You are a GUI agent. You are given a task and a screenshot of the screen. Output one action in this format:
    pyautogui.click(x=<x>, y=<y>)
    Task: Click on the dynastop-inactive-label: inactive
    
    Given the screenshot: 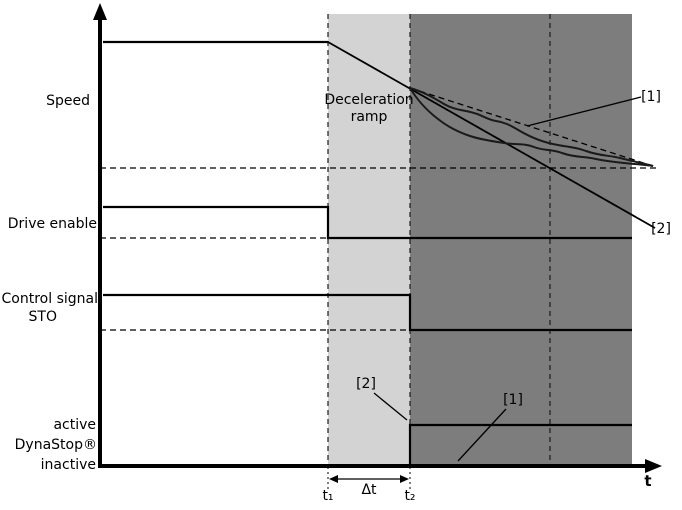 What is the action you would take?
    pyautogui.click(x=68, y=465)
    